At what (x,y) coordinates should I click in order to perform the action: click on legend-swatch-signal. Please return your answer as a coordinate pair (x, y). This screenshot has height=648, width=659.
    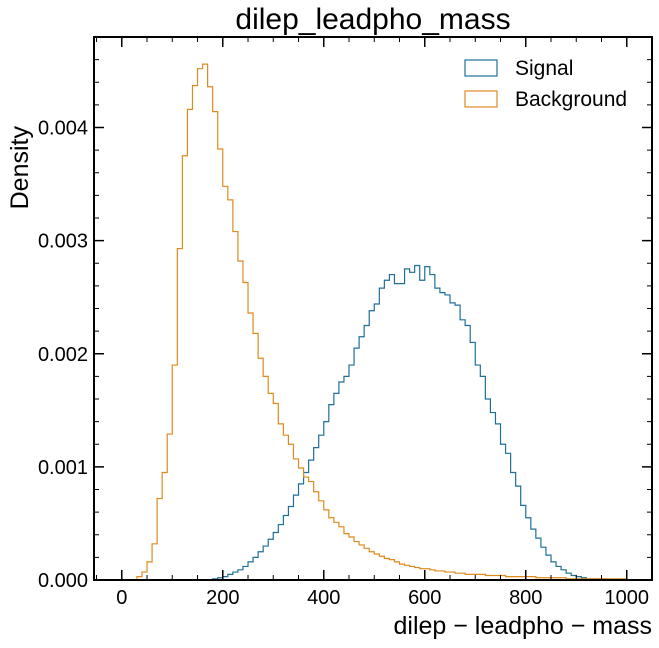
    Looking at the image, I should click on (481, 68).